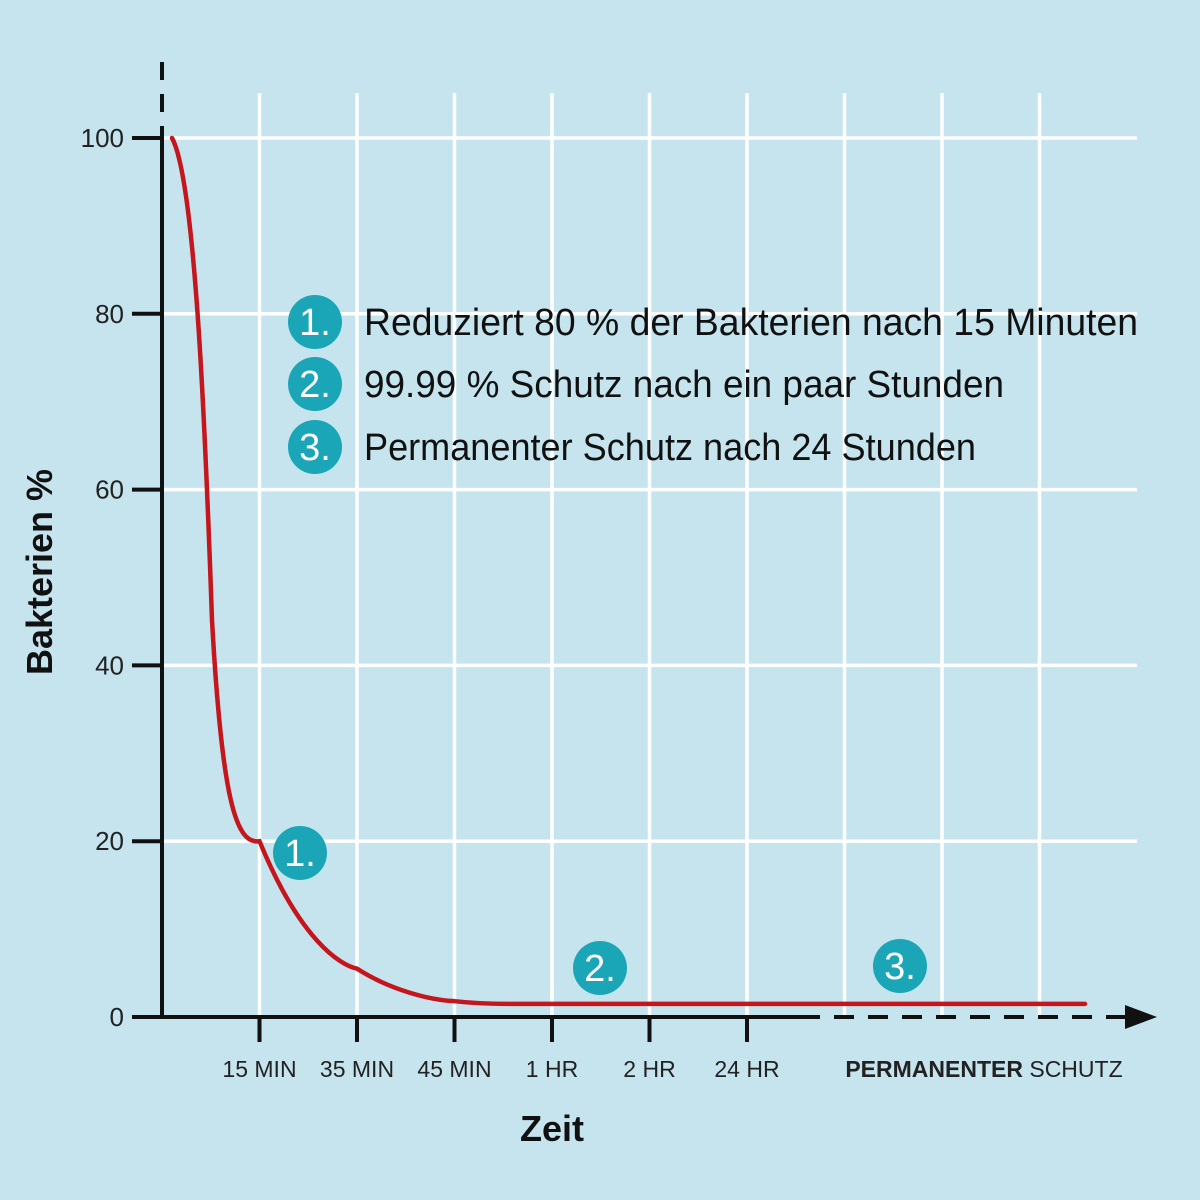  Describe the element at coordinates (109, 314) in the screenshot. I see `y-tick-label-80: 80` at that location.